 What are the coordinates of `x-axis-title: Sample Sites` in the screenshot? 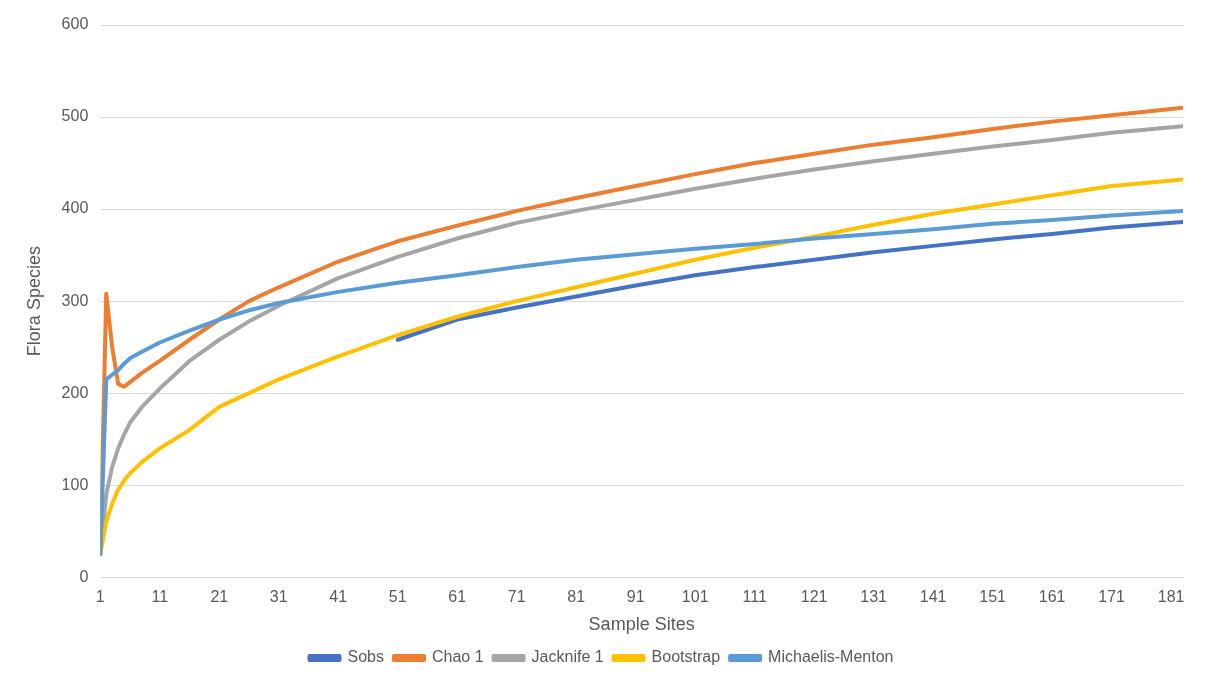 It's located at (641, 624).